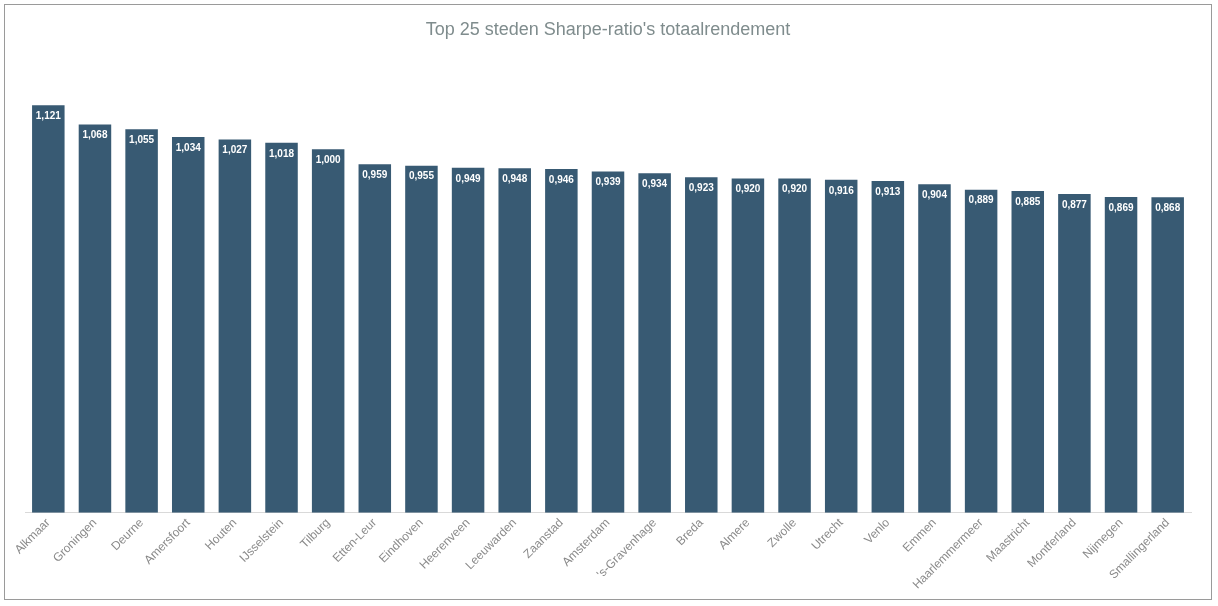 This screenshot has height=606, width=1218. I want to click on data-label: 1,000, so click(328, 160).